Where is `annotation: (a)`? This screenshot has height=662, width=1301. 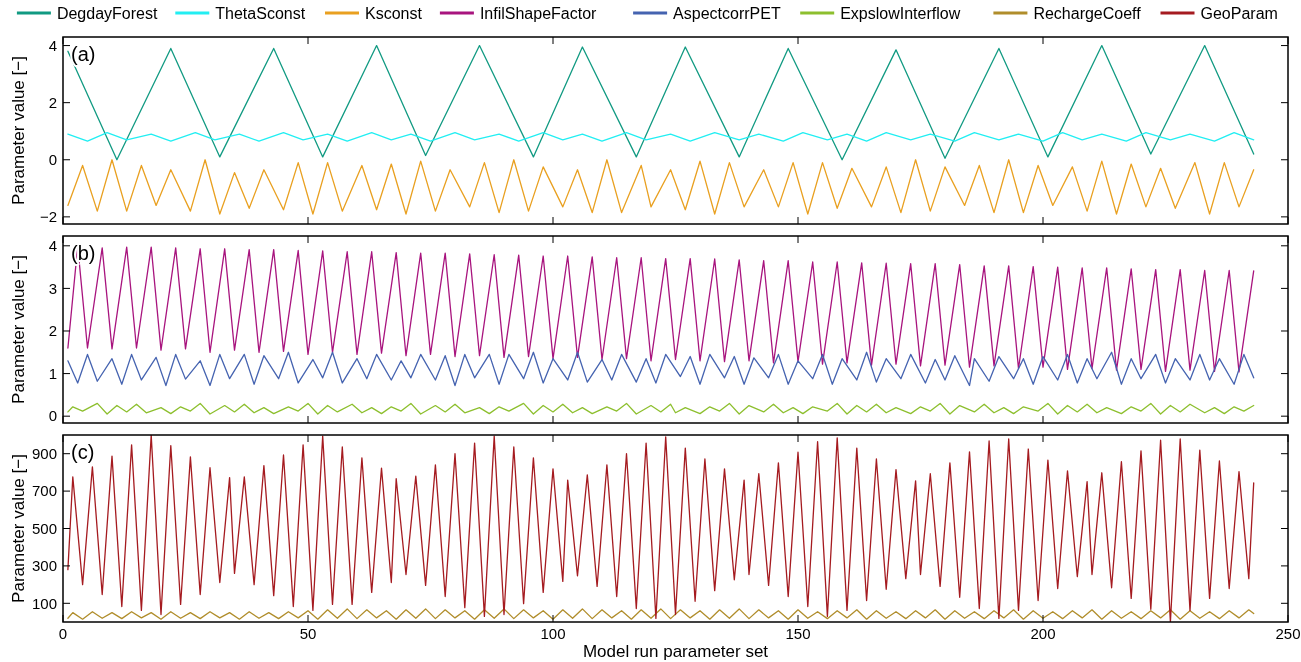
annotation: (a) is located at coordinates (83, 54).